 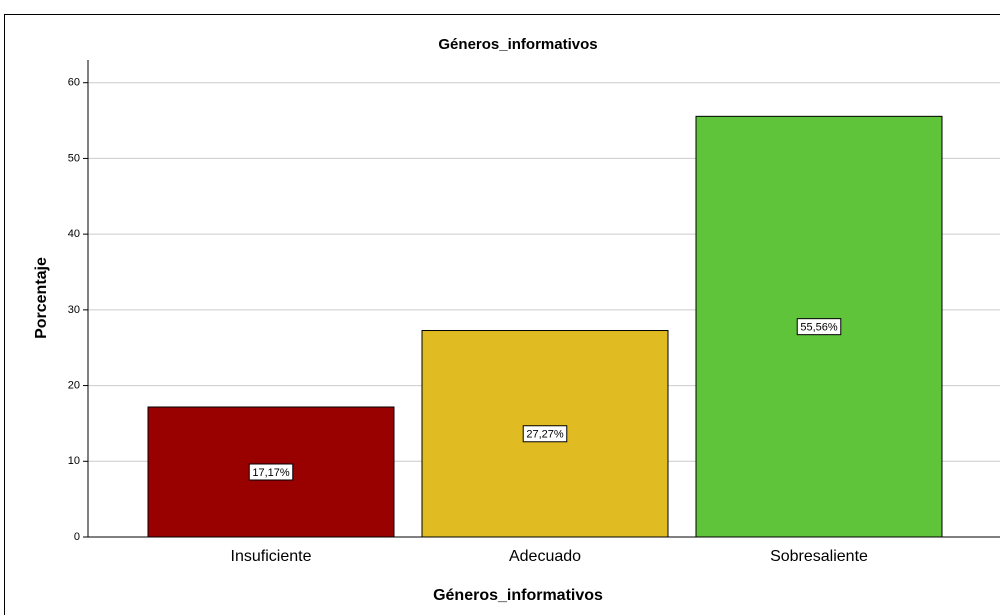 I want to click on value-label: 55,56%, so click(x=819, y=328).